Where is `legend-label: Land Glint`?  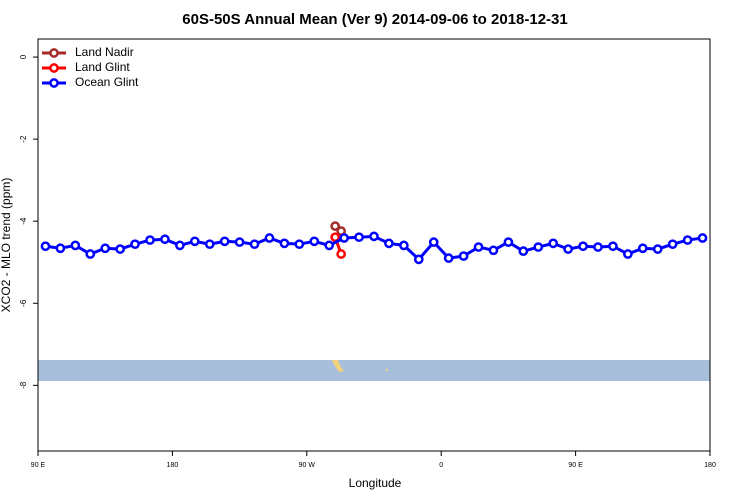 legend-label: Land Glint is located at coordinates (102, 67).